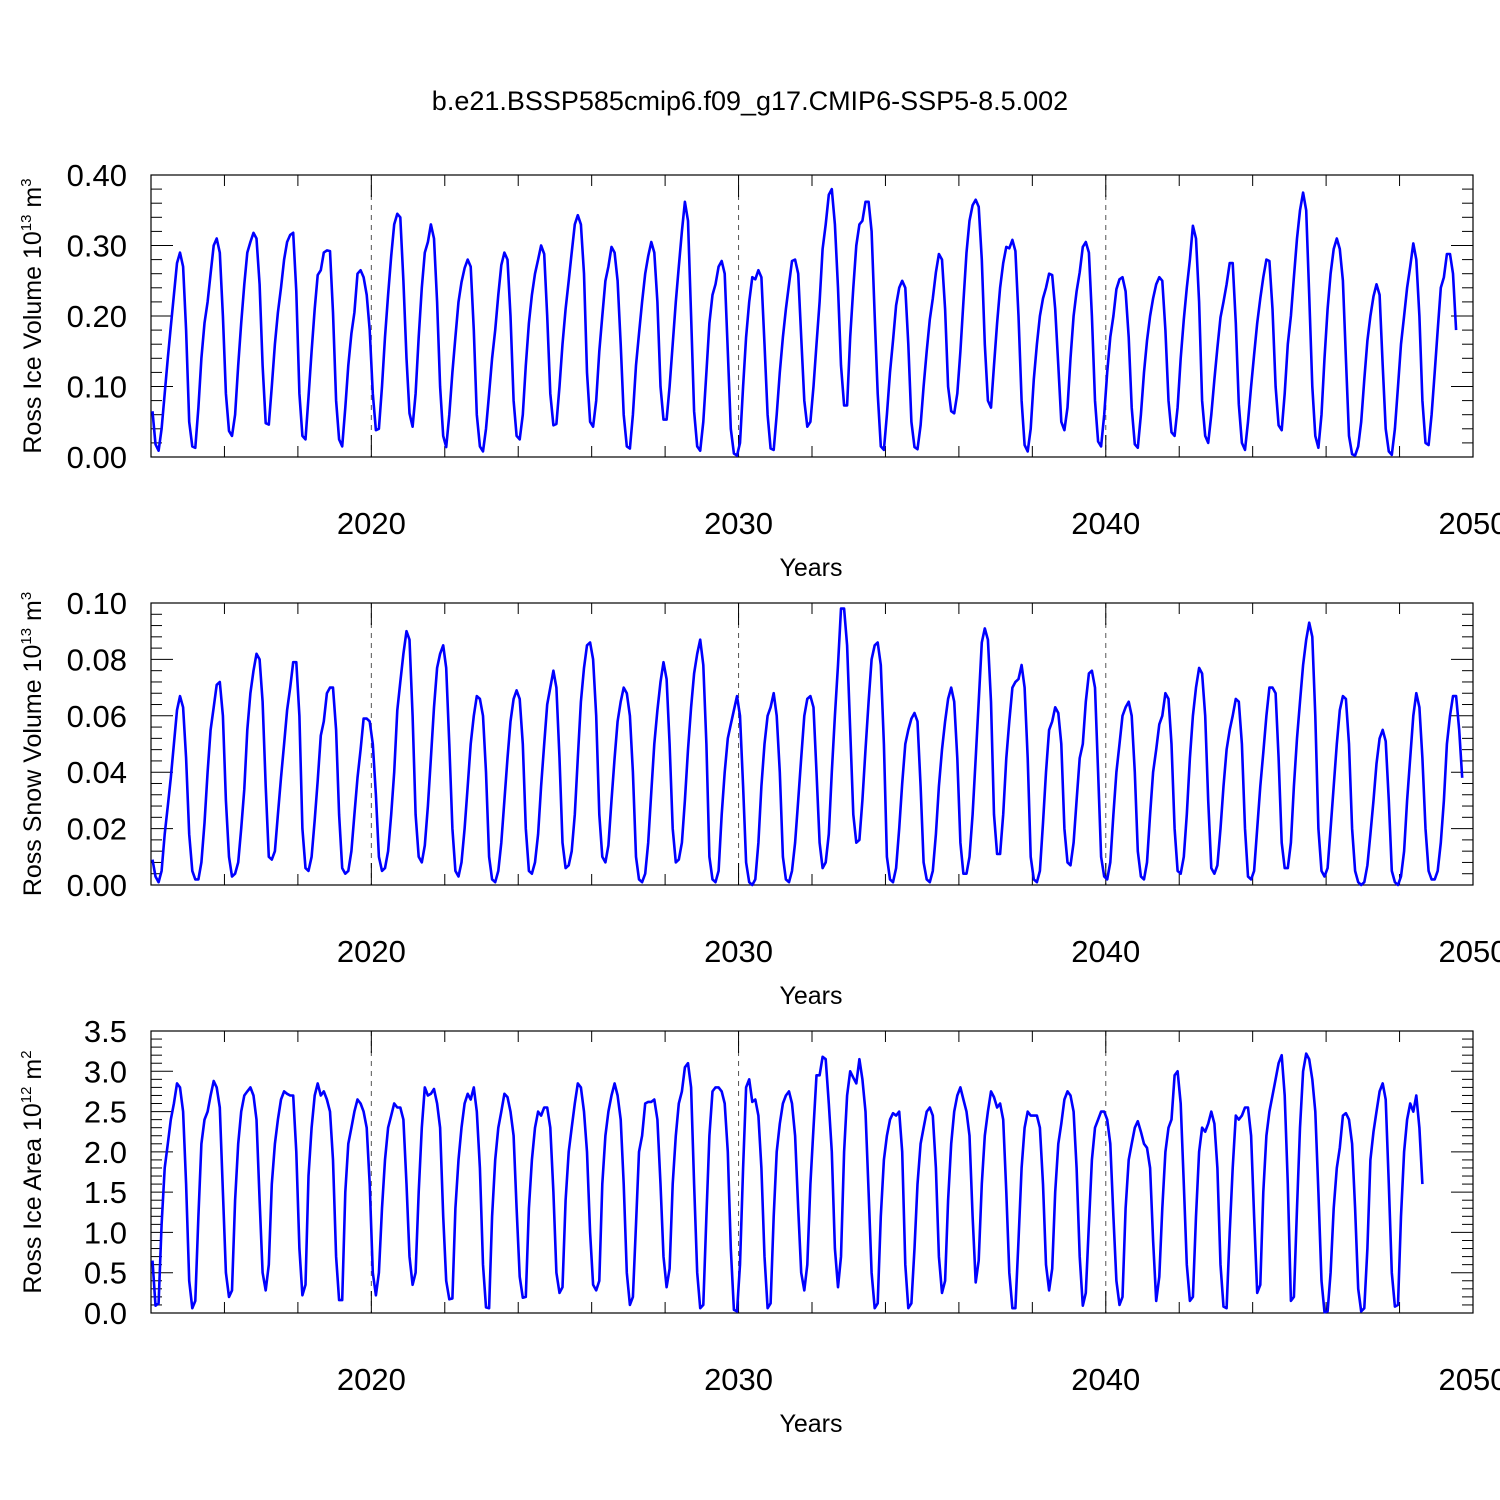 Image resolution: width=1500 pixels, height=1500 pixels. I want to click on y-tick-label: 0.20, so click(97, 316).